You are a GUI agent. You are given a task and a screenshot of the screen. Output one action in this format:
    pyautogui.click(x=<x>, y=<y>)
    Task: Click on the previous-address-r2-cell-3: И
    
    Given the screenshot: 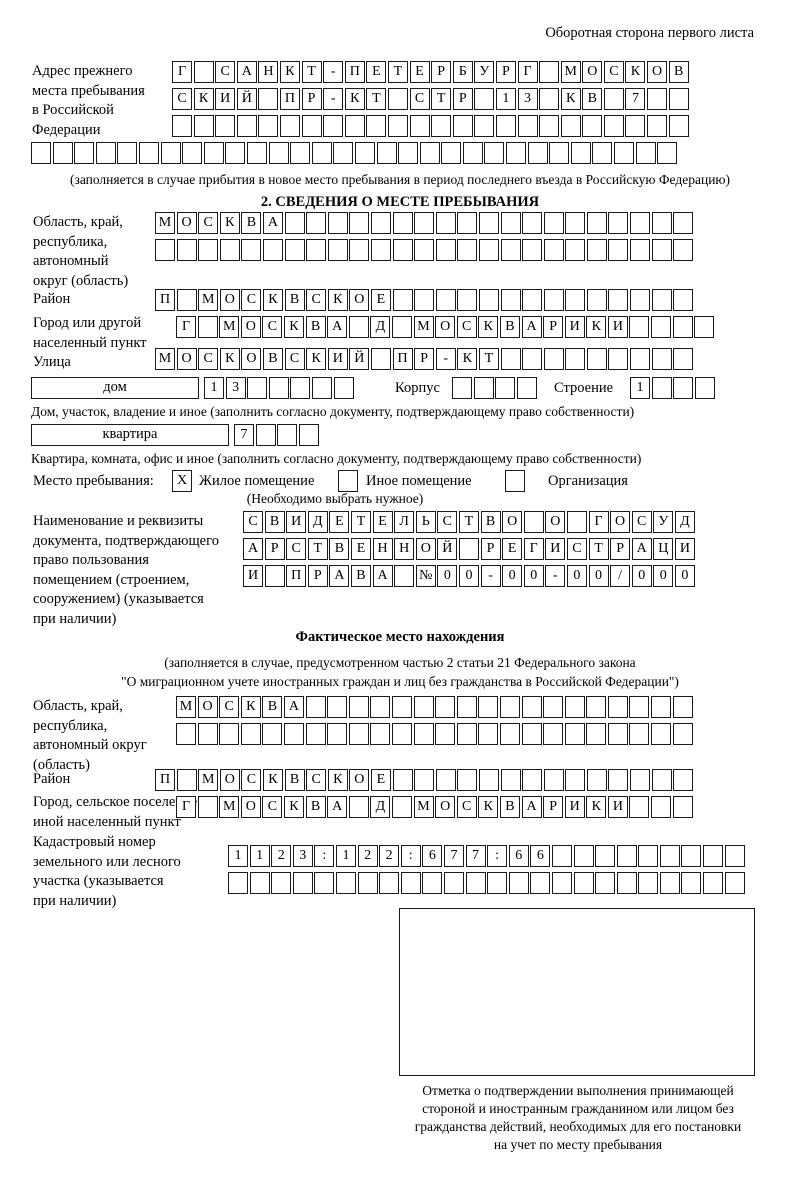 What is the action you would take?
    pyautogui.click(x=225, y=99)
    